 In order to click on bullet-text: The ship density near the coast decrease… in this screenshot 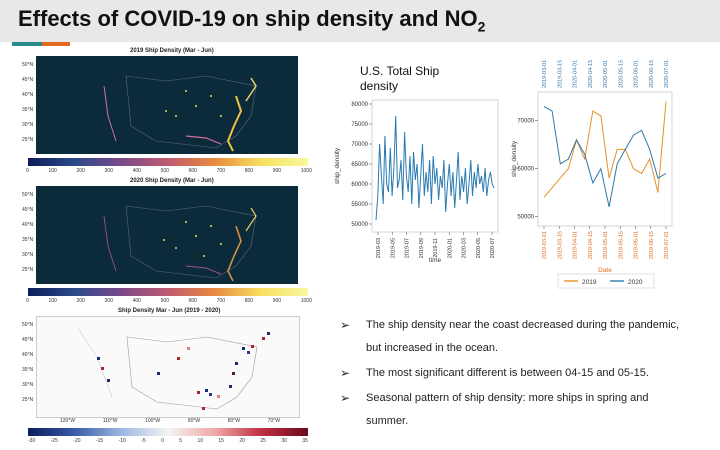, I will do `click(523, 336)`.